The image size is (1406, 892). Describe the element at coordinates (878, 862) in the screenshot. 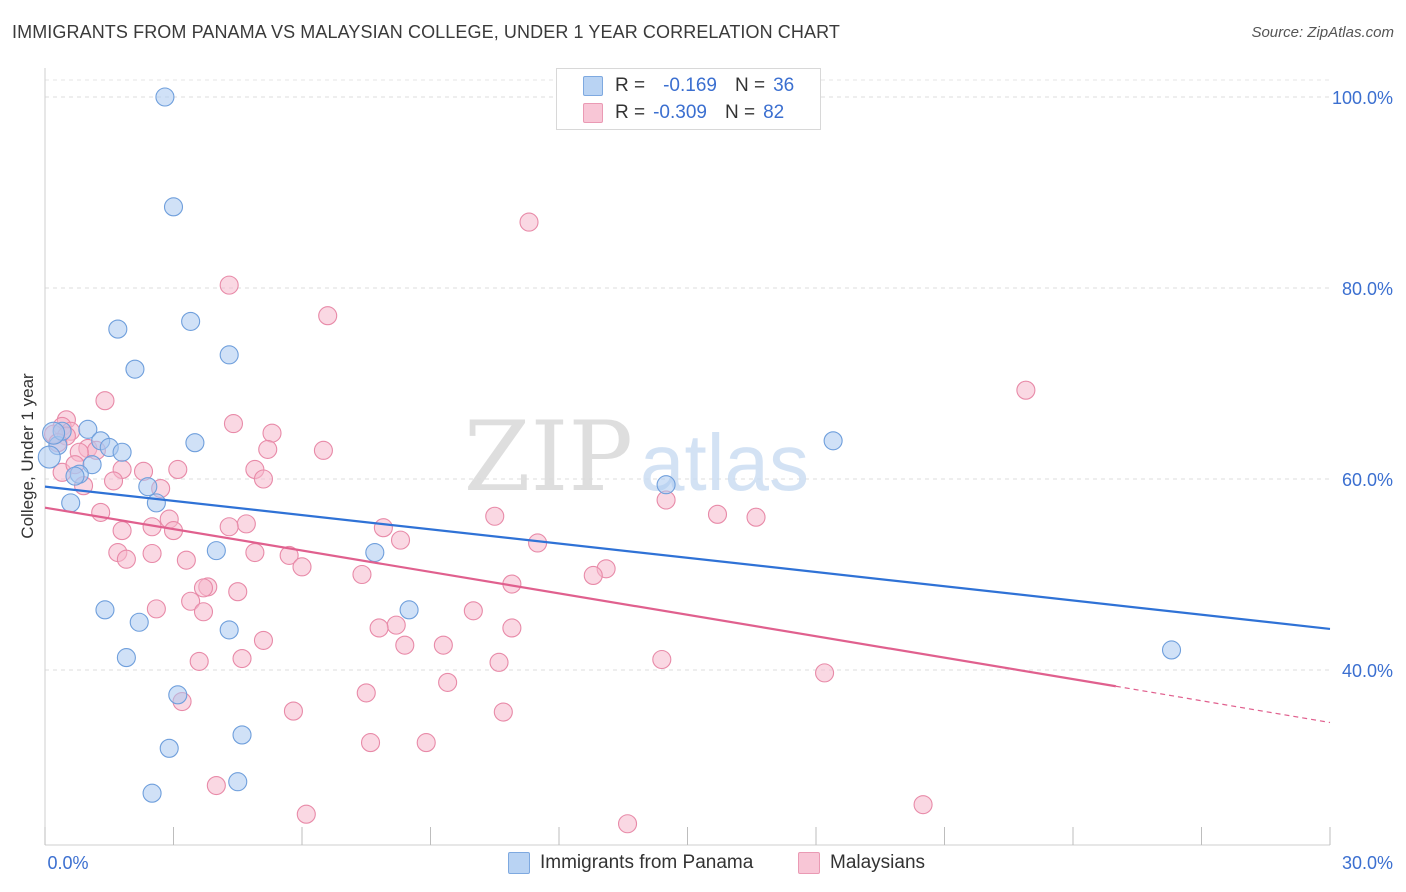

I see `bottom-legend-label-malaysians: Malaysians` at that location.